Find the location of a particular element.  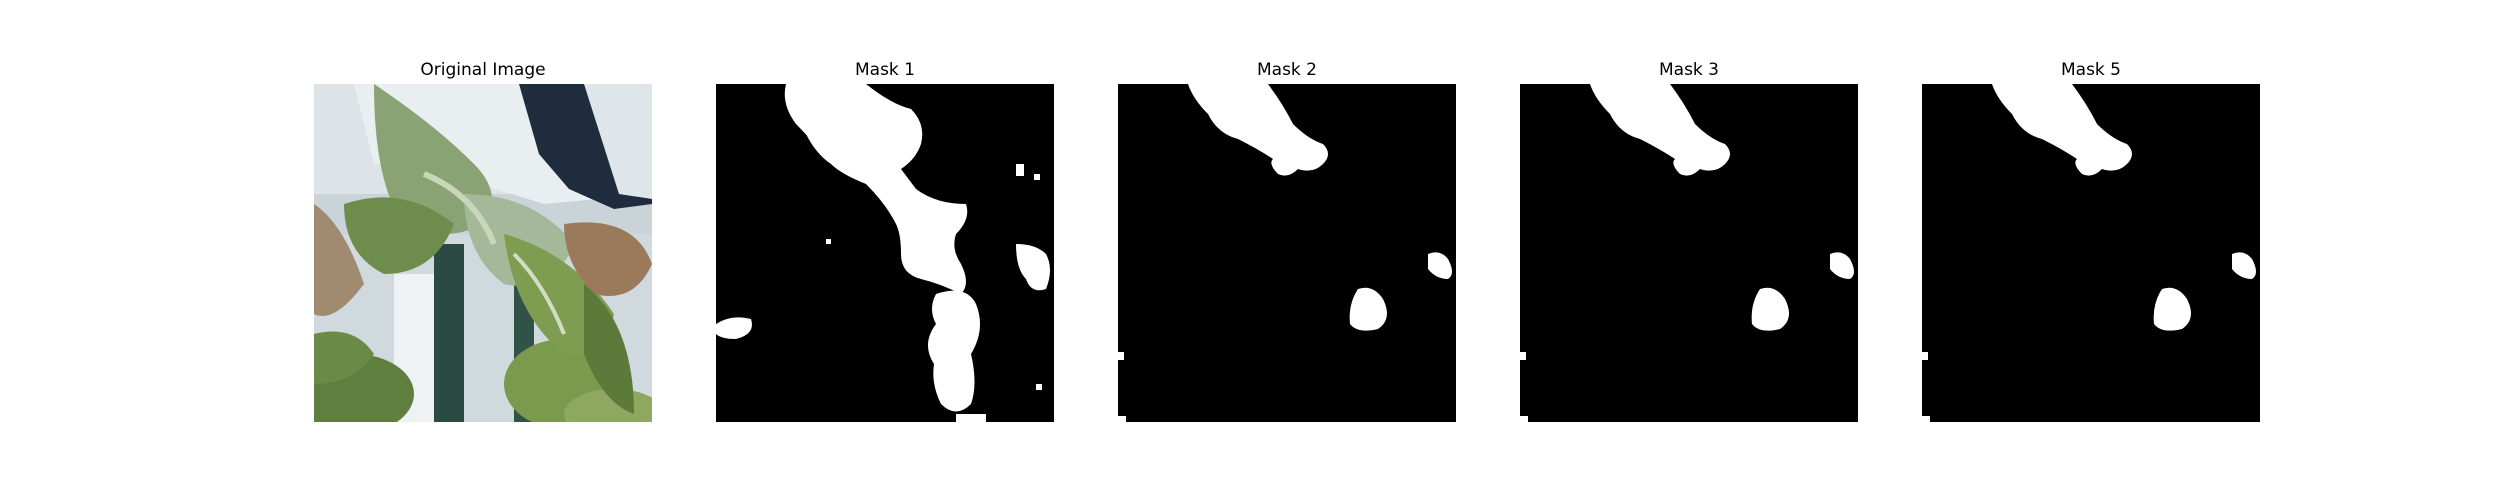

panel-title-mask-3: Mask 3 is located at coordinates (1688, 70).